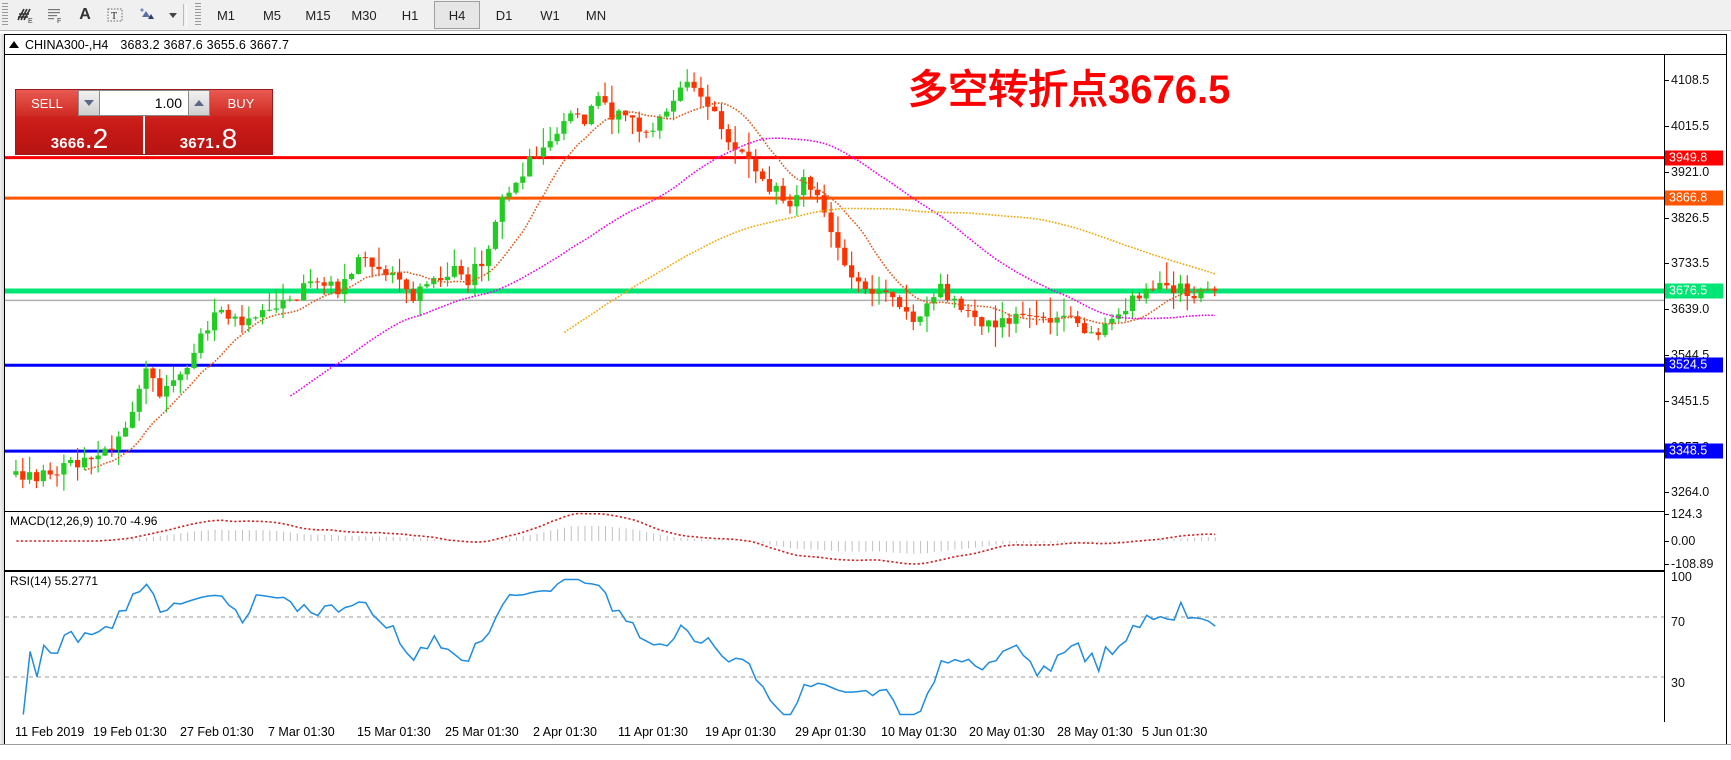  Describe the element at coordinates (199, 103) in the screenshot. I see `volume-increment-icon` at that location.